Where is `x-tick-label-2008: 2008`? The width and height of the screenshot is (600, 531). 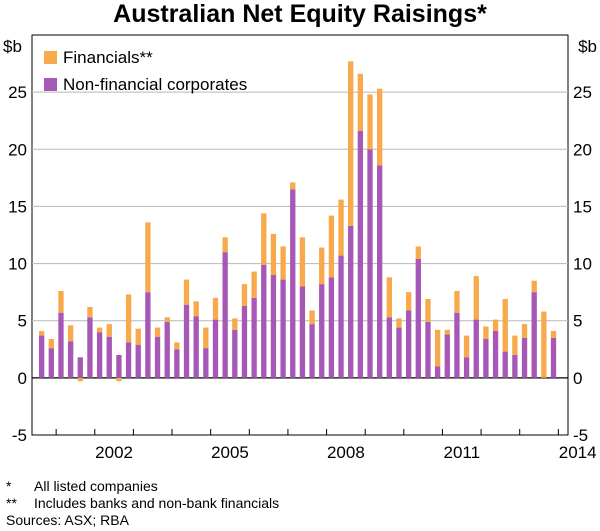
x-tick-label-2008: 2008 is located at coordinates (346, 451).